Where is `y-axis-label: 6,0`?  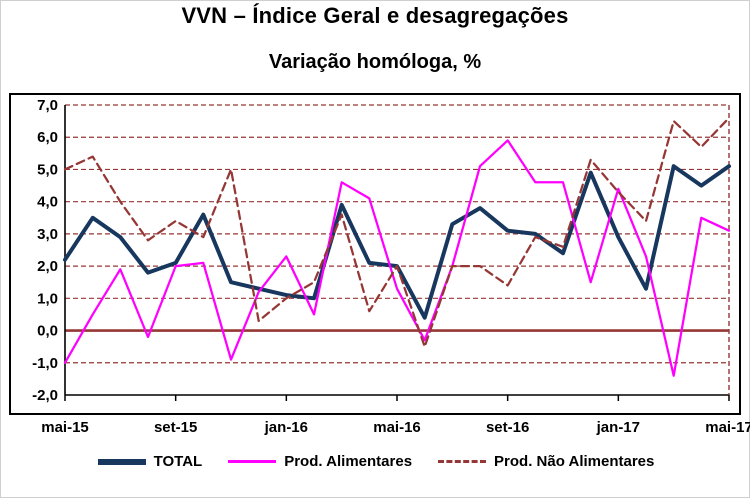 y-axis-label: 6,0 is located at coordinates (47, 137).